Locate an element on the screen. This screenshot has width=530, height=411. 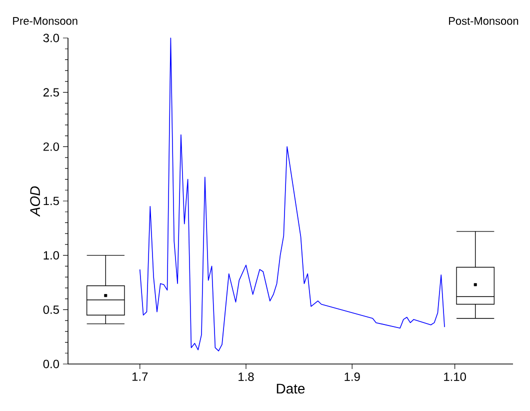
x-tick-label: 1.9 is located at coordinates (352, 376).